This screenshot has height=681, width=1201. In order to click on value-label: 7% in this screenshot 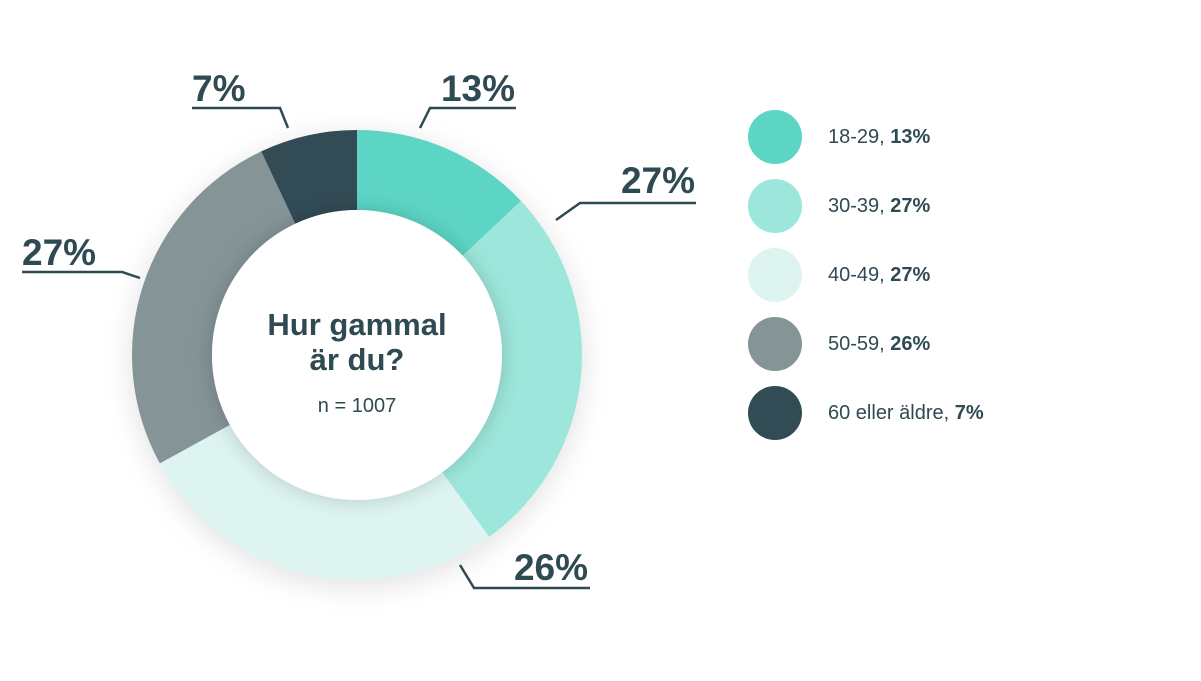, I will do `click(218, 88)`.